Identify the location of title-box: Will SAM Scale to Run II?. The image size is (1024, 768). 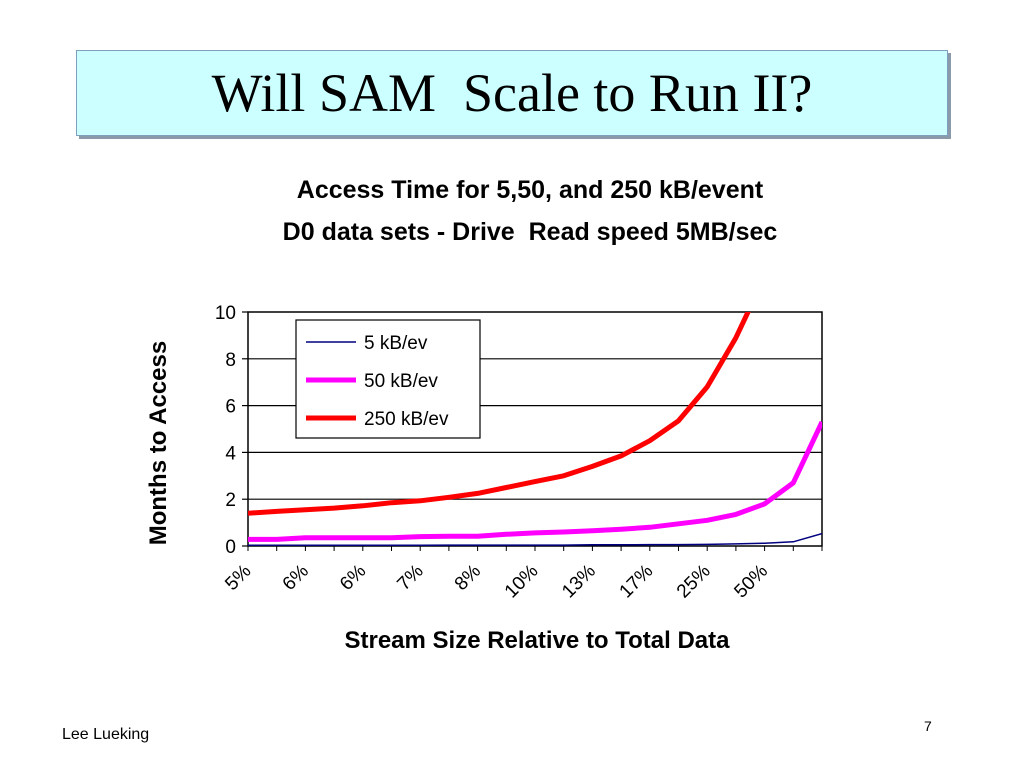
(512, 93).